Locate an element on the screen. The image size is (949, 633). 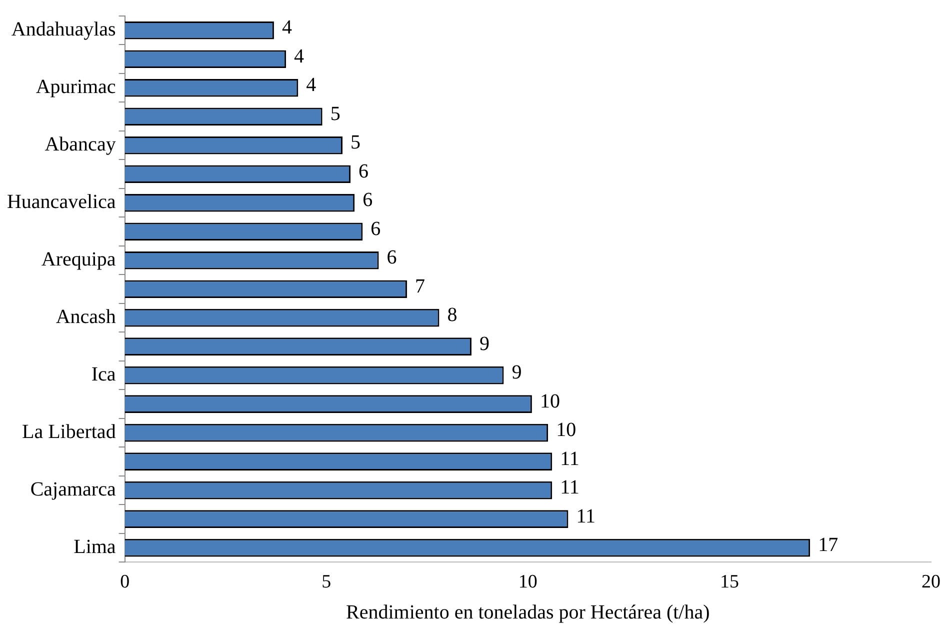
y-tick-label: Lima is located at coordinates (95, 547).